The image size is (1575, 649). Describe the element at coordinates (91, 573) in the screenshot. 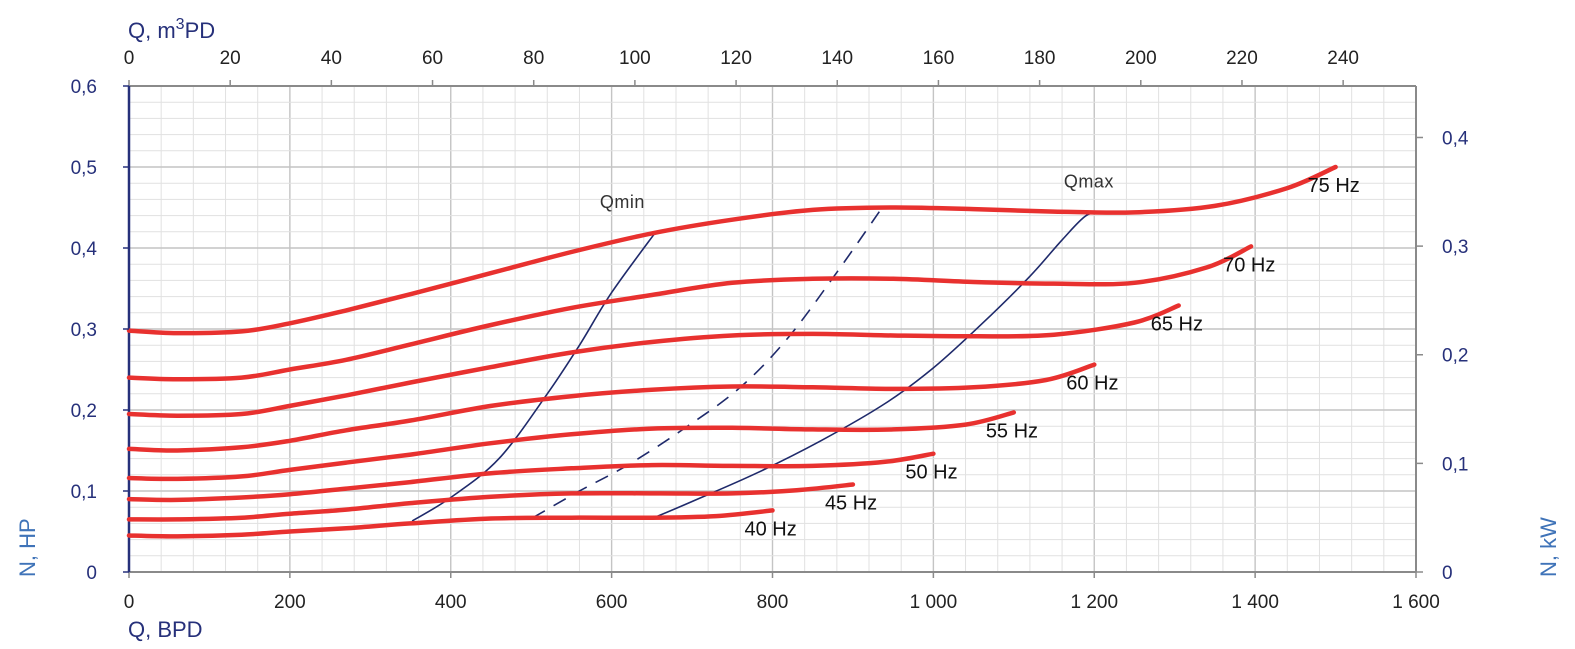

I see `y-left-tick-label: 0` at that location.